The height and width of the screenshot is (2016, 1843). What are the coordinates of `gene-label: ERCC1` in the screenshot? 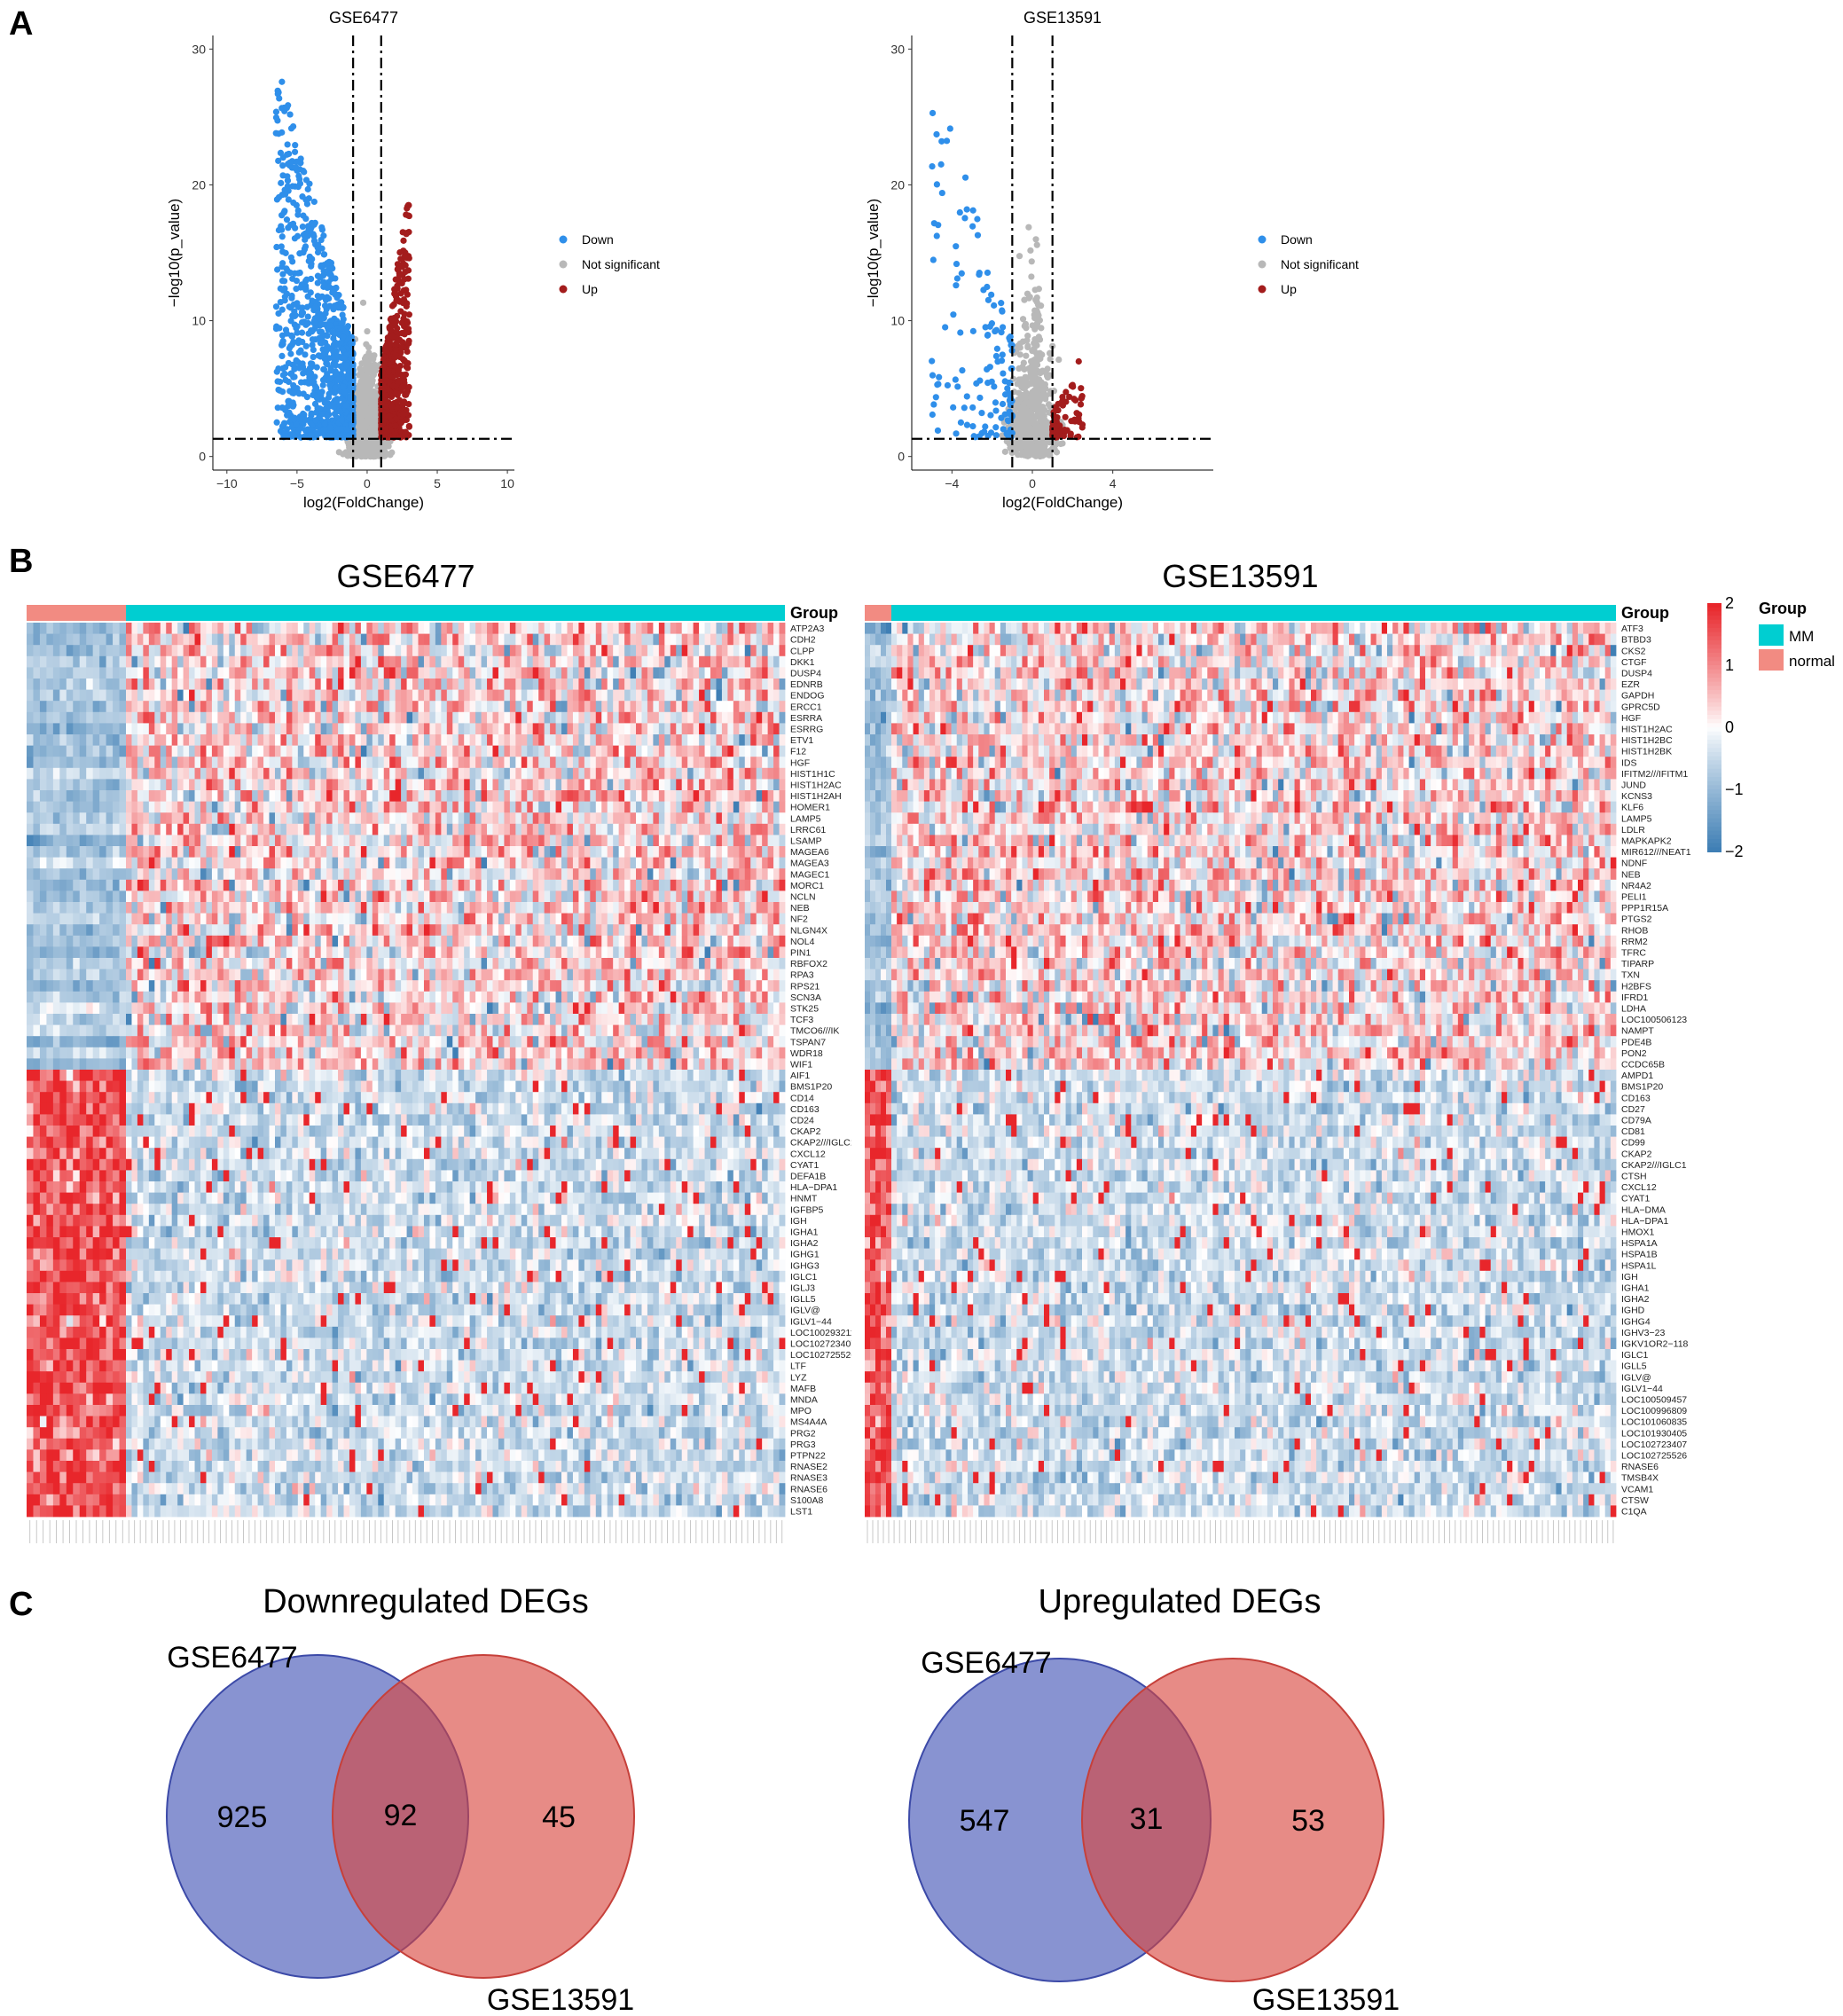 It's located at (806, 707).